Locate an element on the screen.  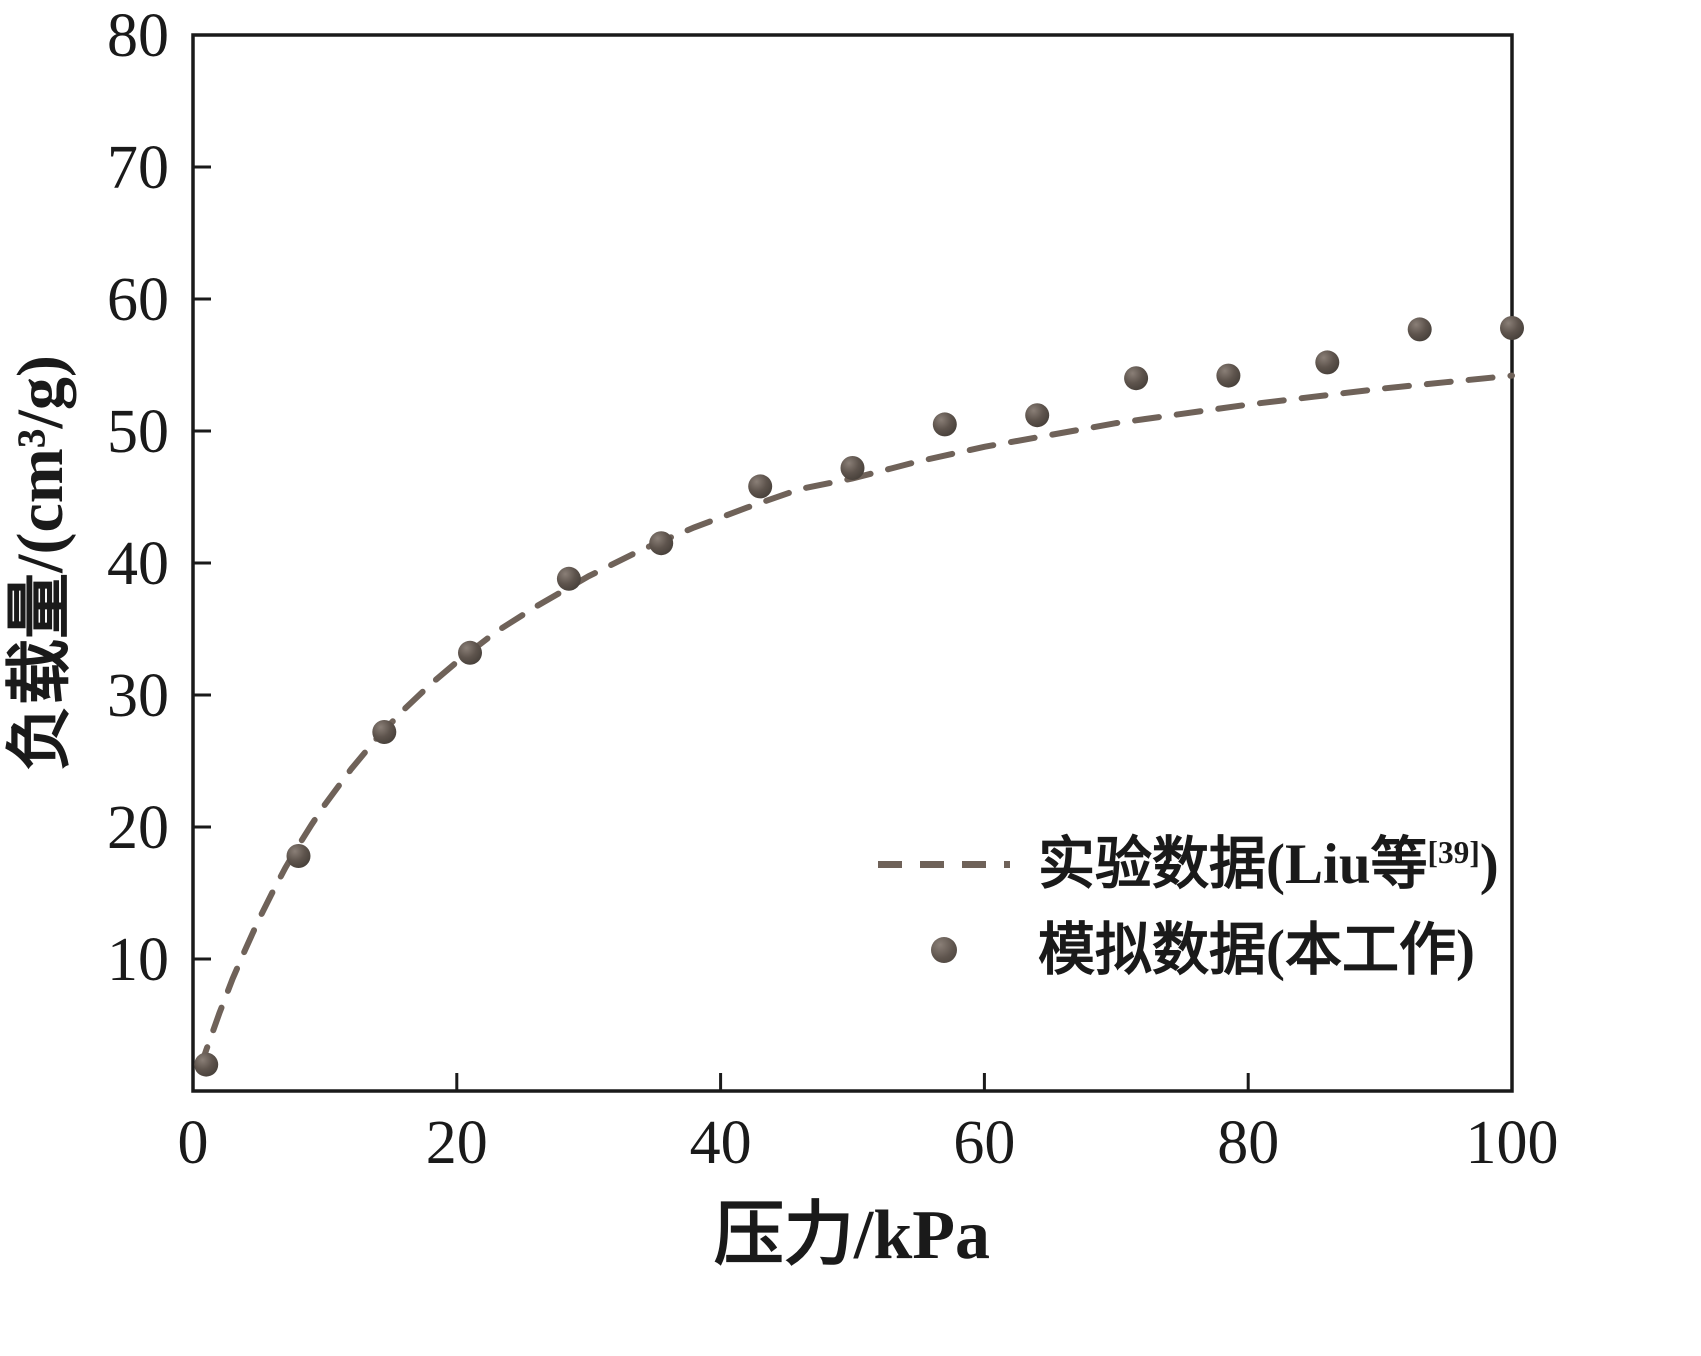
dot-icon is located at coordinates (944, 950).